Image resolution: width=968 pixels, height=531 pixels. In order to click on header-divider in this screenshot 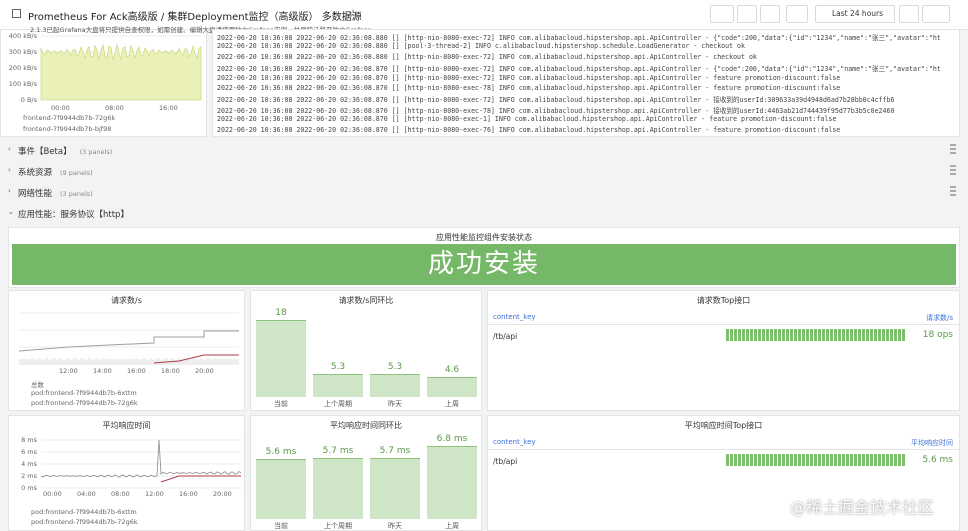, I will do `click(723, 324)`.